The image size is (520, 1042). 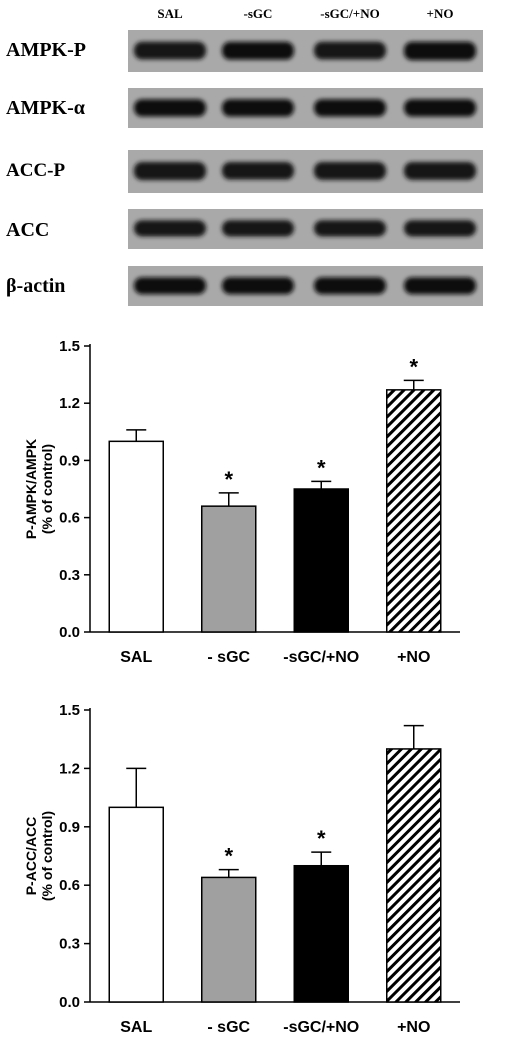 What do you see at coordinates (46, 50) in the screenshot?
I see `blot-row-label: AMPK-P` at bounding box center [46, 50].